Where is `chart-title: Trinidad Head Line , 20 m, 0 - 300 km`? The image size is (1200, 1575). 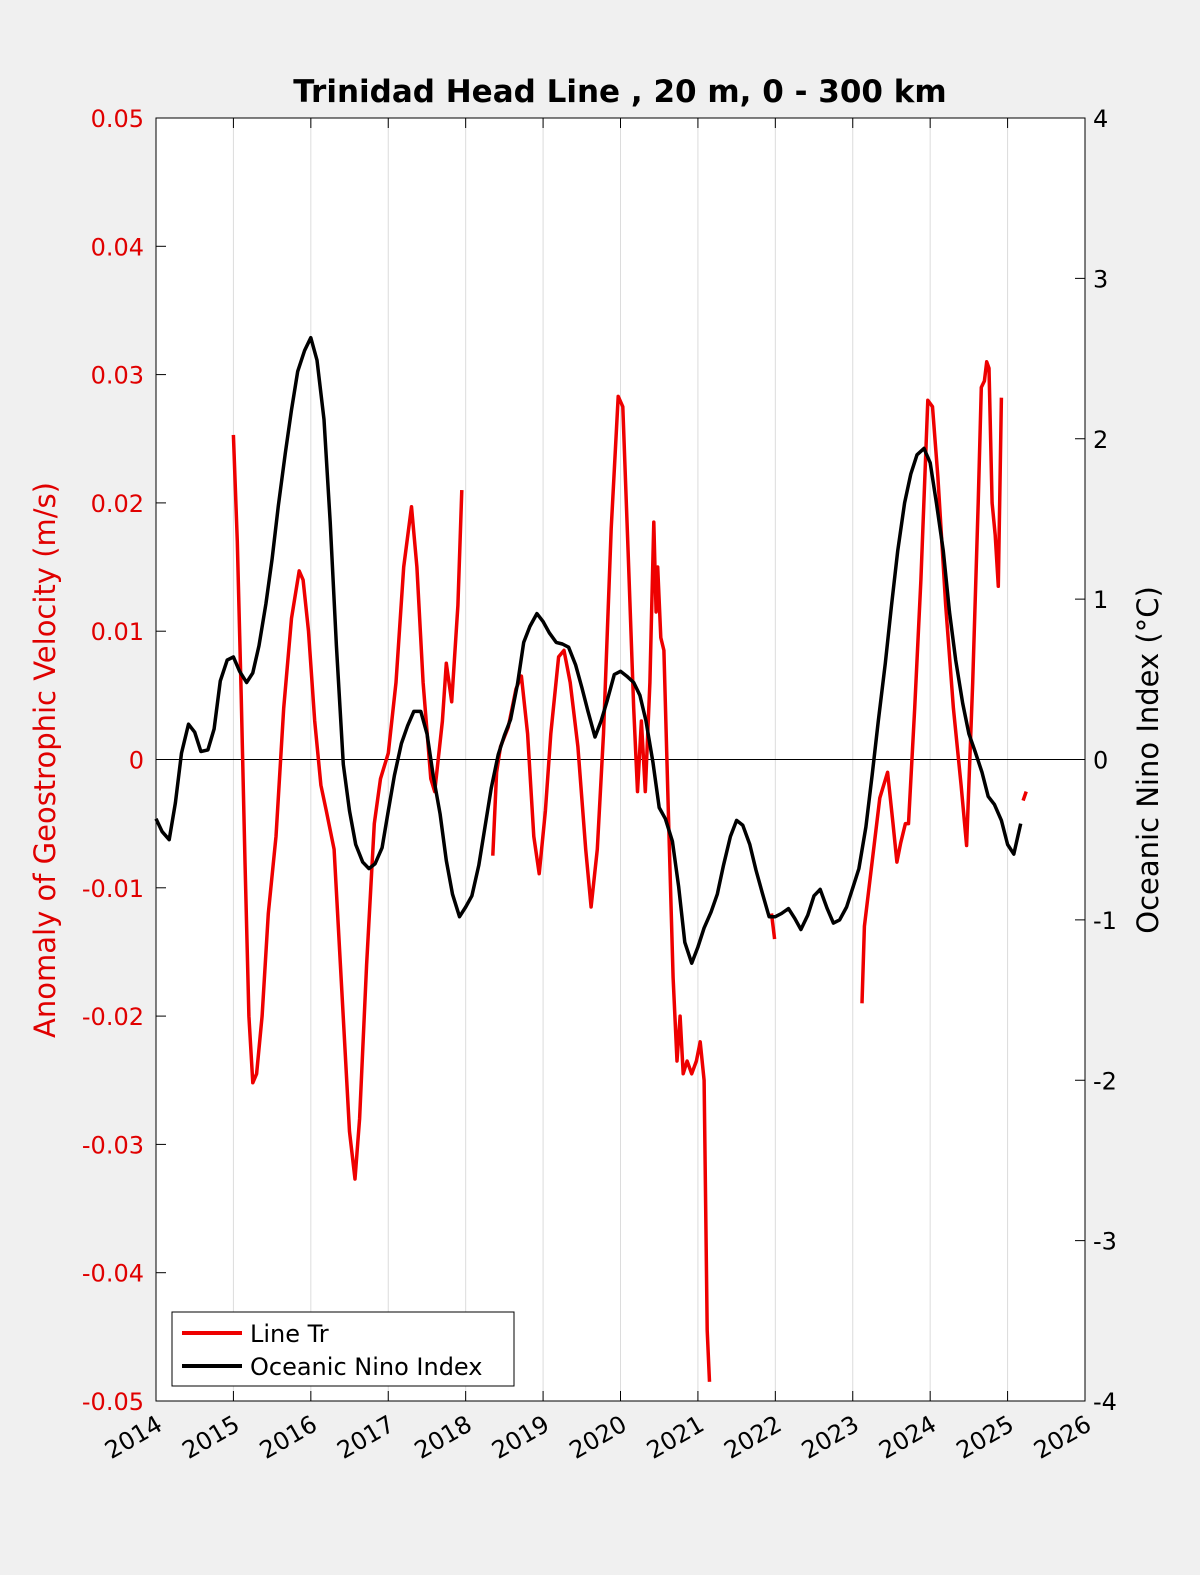 chart-title: Trinidad Head Line , 20 m, 0 - 300 km is located at coordinates (619, 92).